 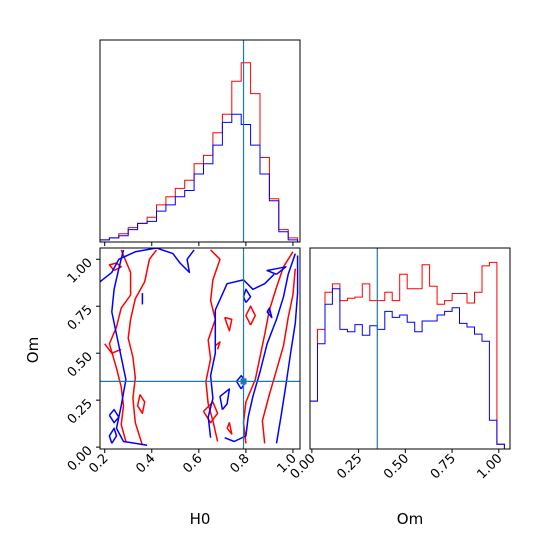 I want to click on joint-y-tick-label: 0.75, so click(x=80, y=317).